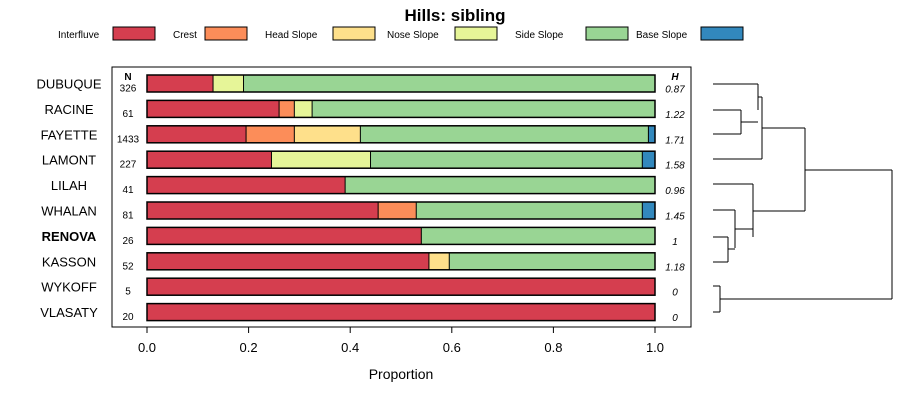 This screenshot has height=400, width=900. I want to click on x-tick-label: 0.4, so click(350, 347).